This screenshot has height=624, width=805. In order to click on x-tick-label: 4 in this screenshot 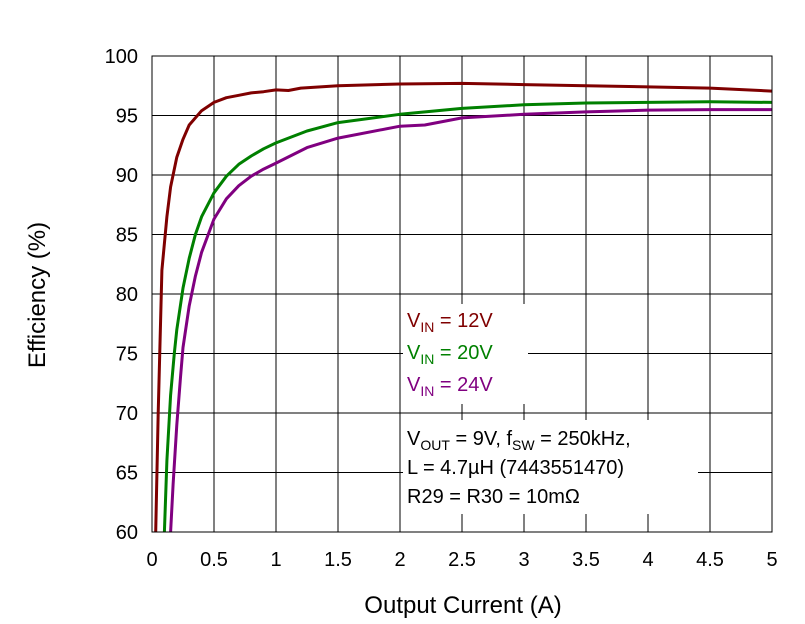, I will do `click(647, 560)`.